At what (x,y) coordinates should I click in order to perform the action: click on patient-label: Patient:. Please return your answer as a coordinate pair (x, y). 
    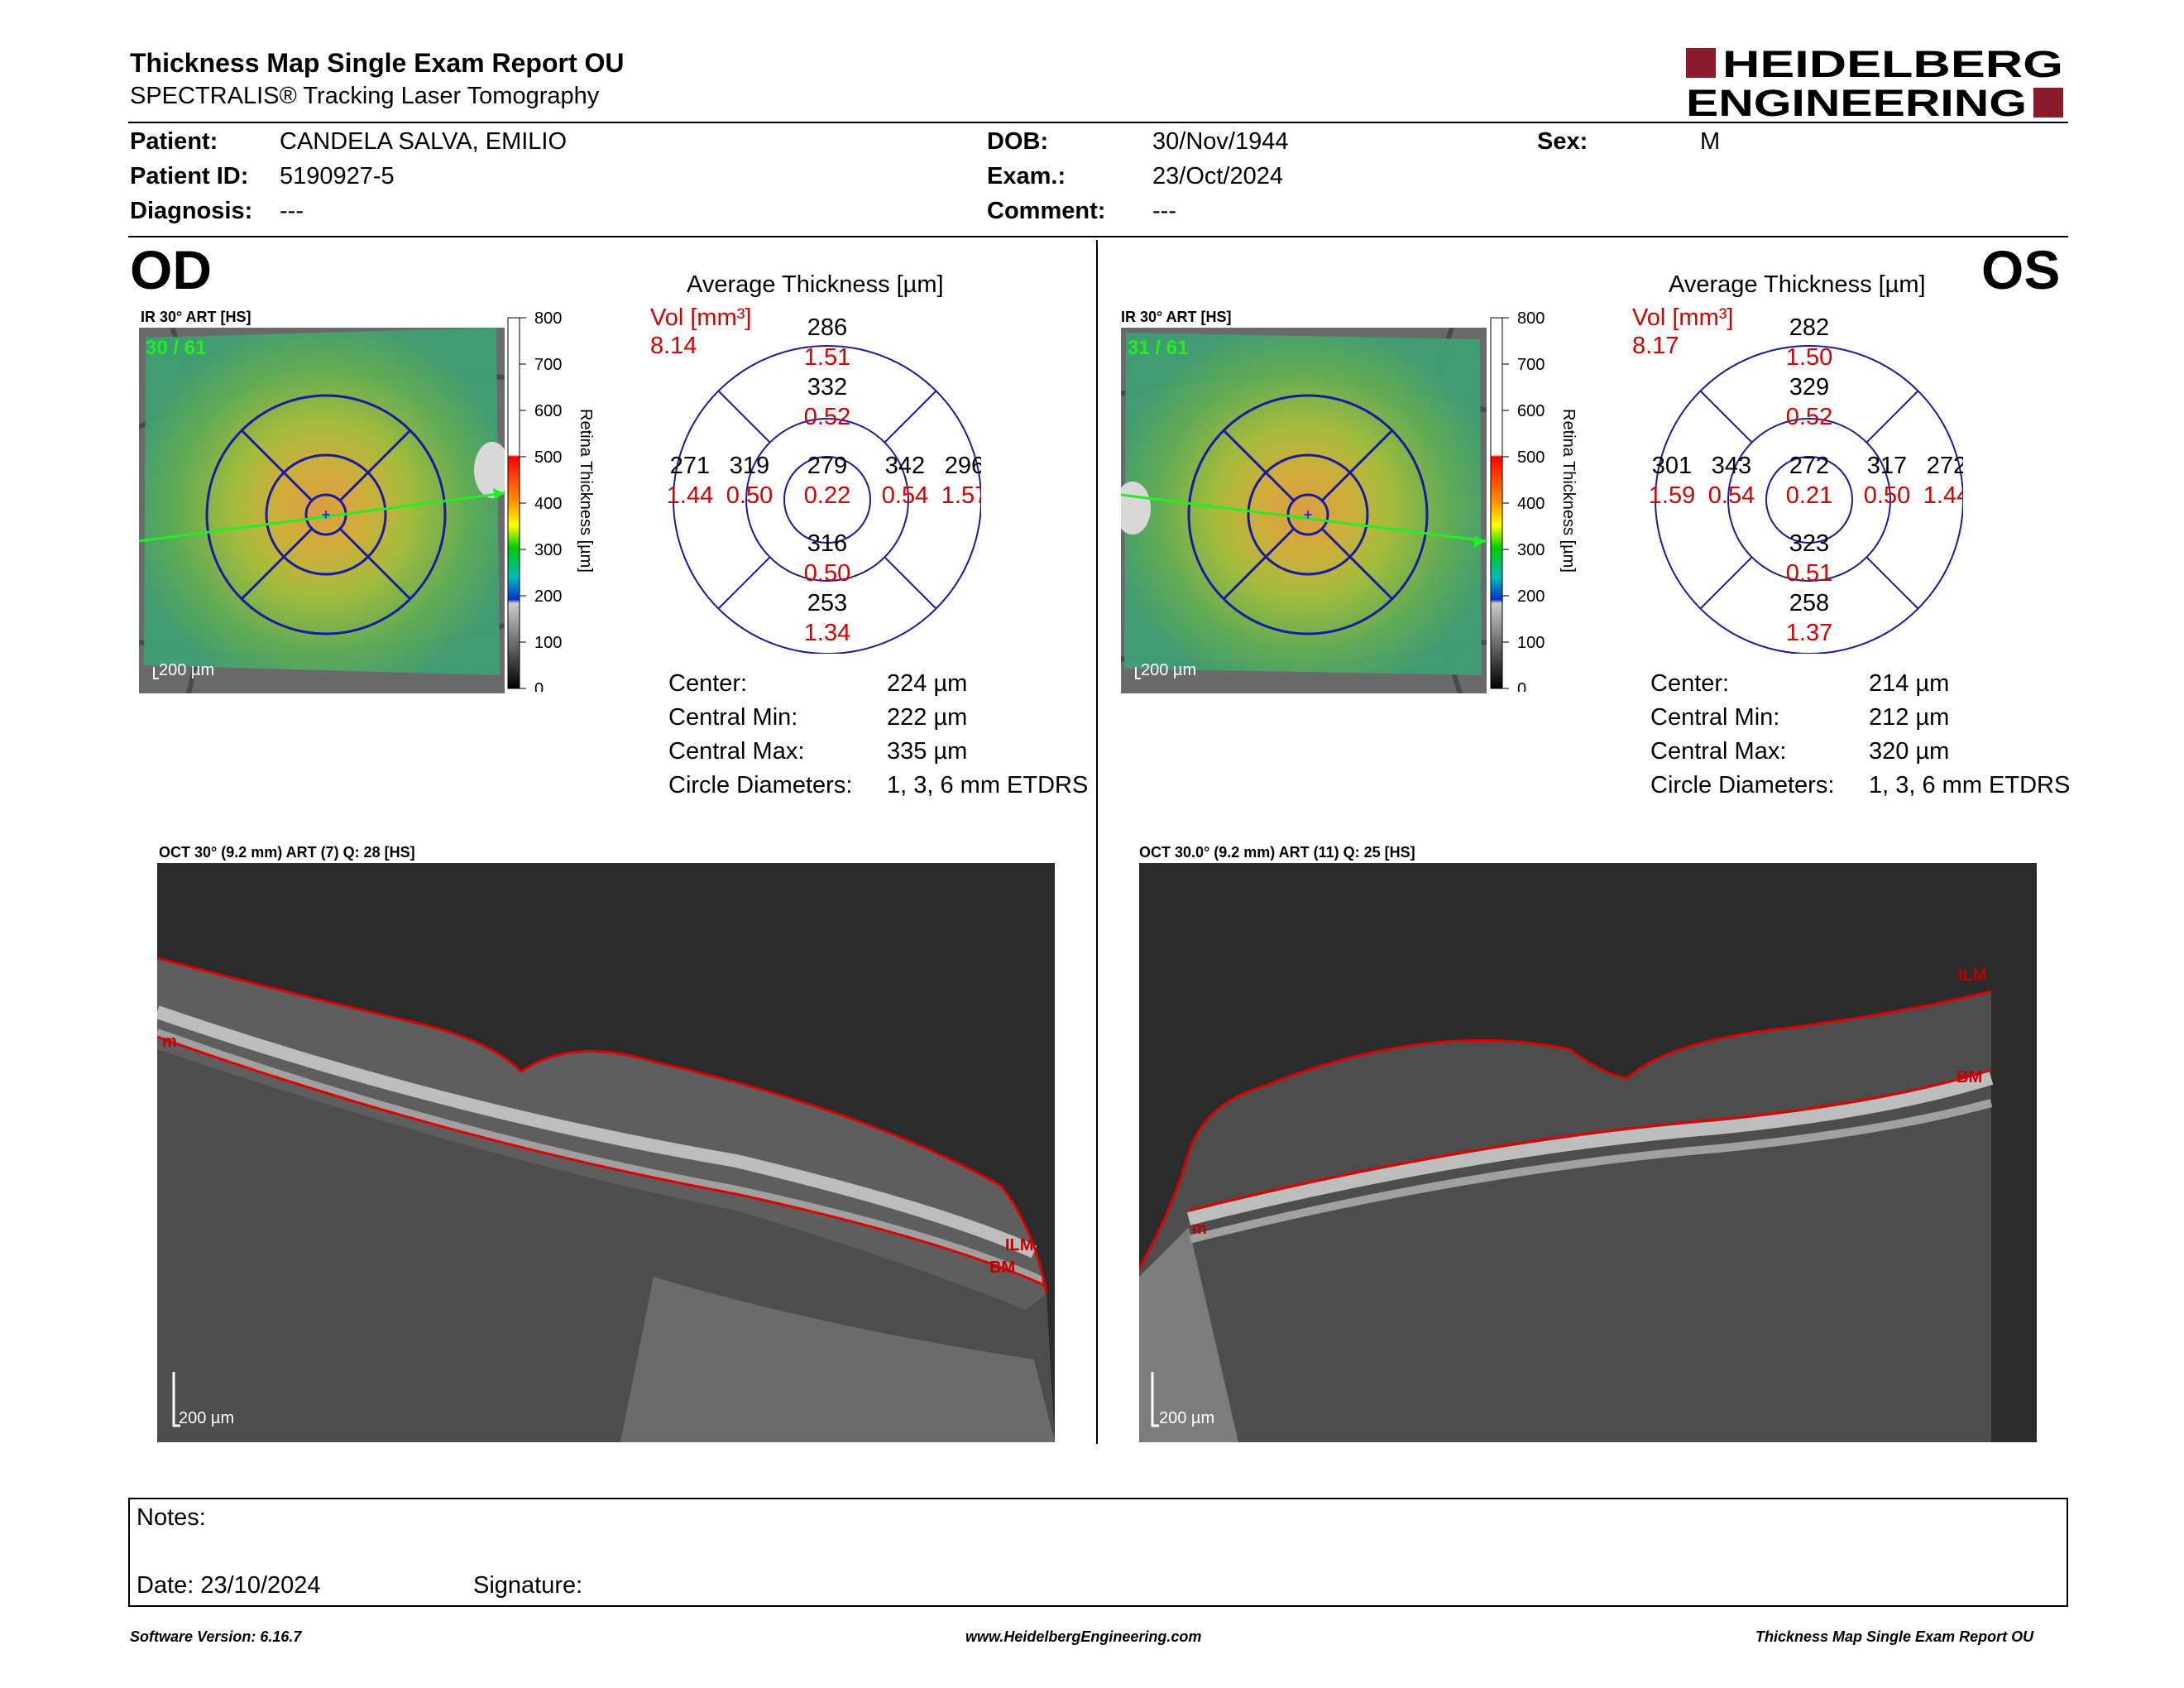
    Looking at the image, I should click on (174, 141).